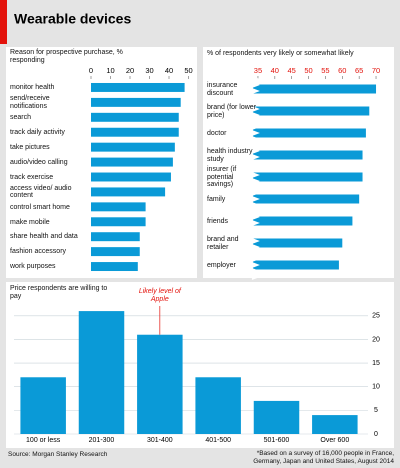  What do you see at coordinates (232, 111) in the screenshot?
I see `category-label: brand (for lower price)` at bounding box center [232, 111].